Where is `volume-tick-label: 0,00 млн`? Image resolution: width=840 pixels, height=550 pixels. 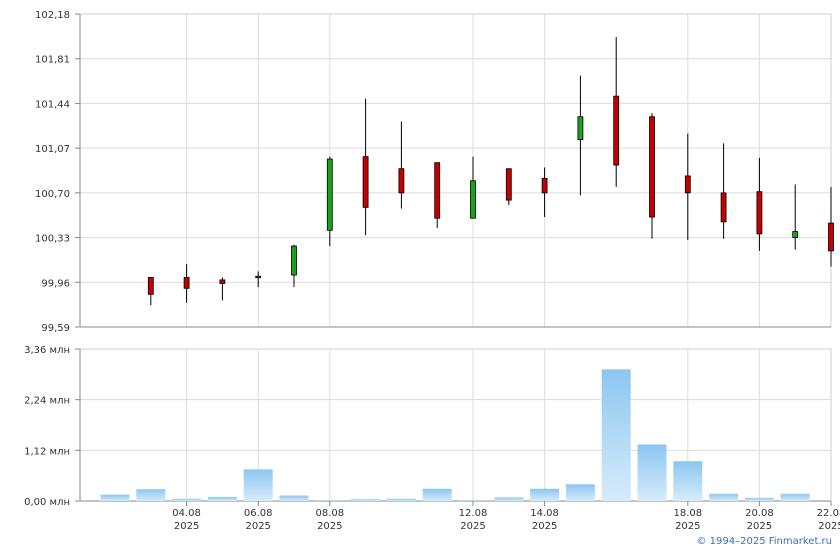 volume-tick-label: 0,00 млн is located at coordinates (47, 502).